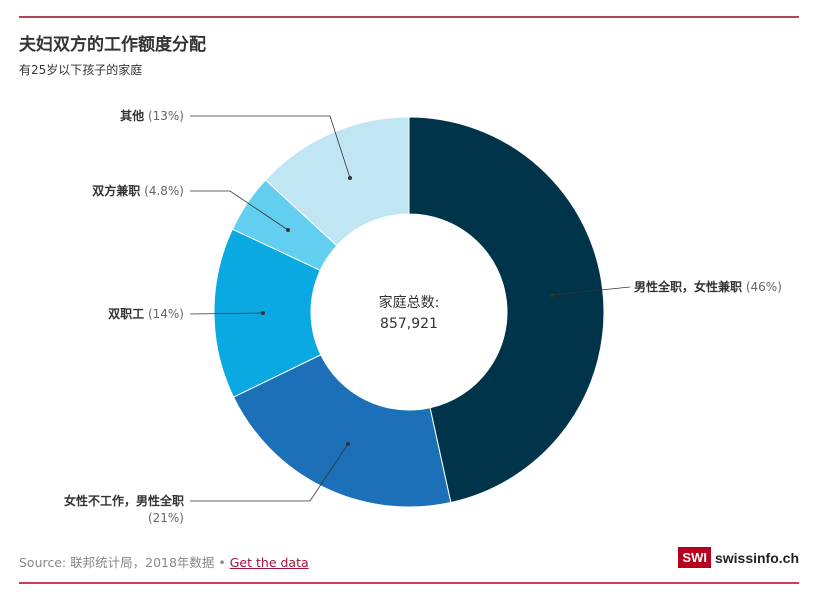 This screenshot has width=821, height=604. Describe the element at coordinates (409, 324) in the screenshot. I see `center-value: 857,921` at that location.